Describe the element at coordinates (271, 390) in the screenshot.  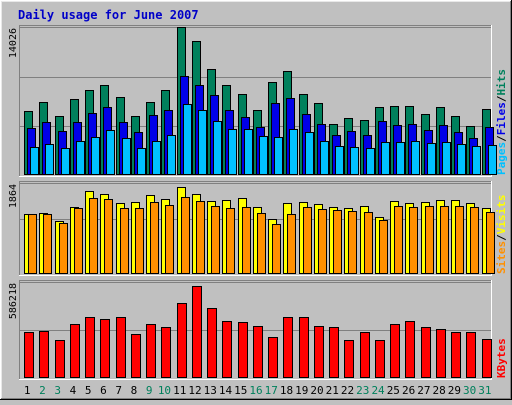
I see `x-tick-label-day-17: 17` at that location.